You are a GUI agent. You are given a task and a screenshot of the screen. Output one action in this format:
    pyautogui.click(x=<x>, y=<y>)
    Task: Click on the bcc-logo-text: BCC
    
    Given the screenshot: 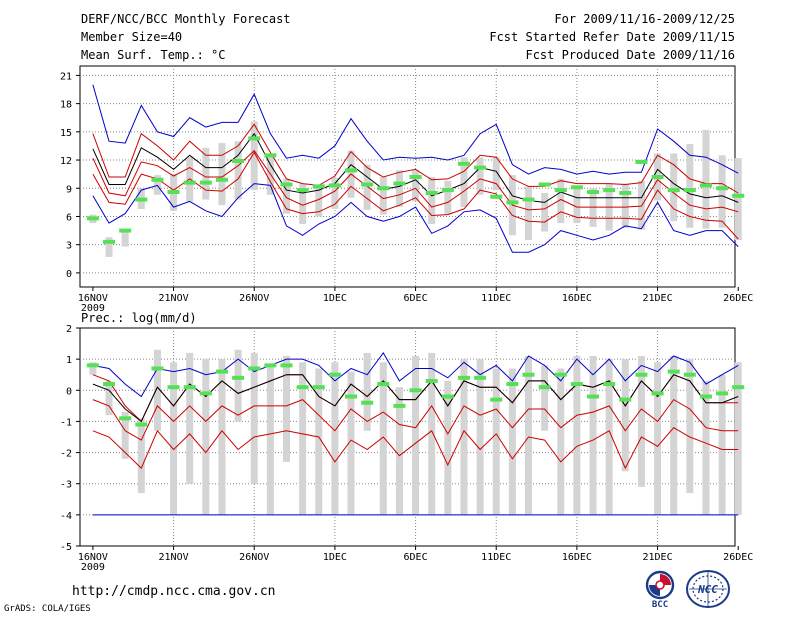 What is the action you would take?
    pyautogui.click(x=660, y=604)
    